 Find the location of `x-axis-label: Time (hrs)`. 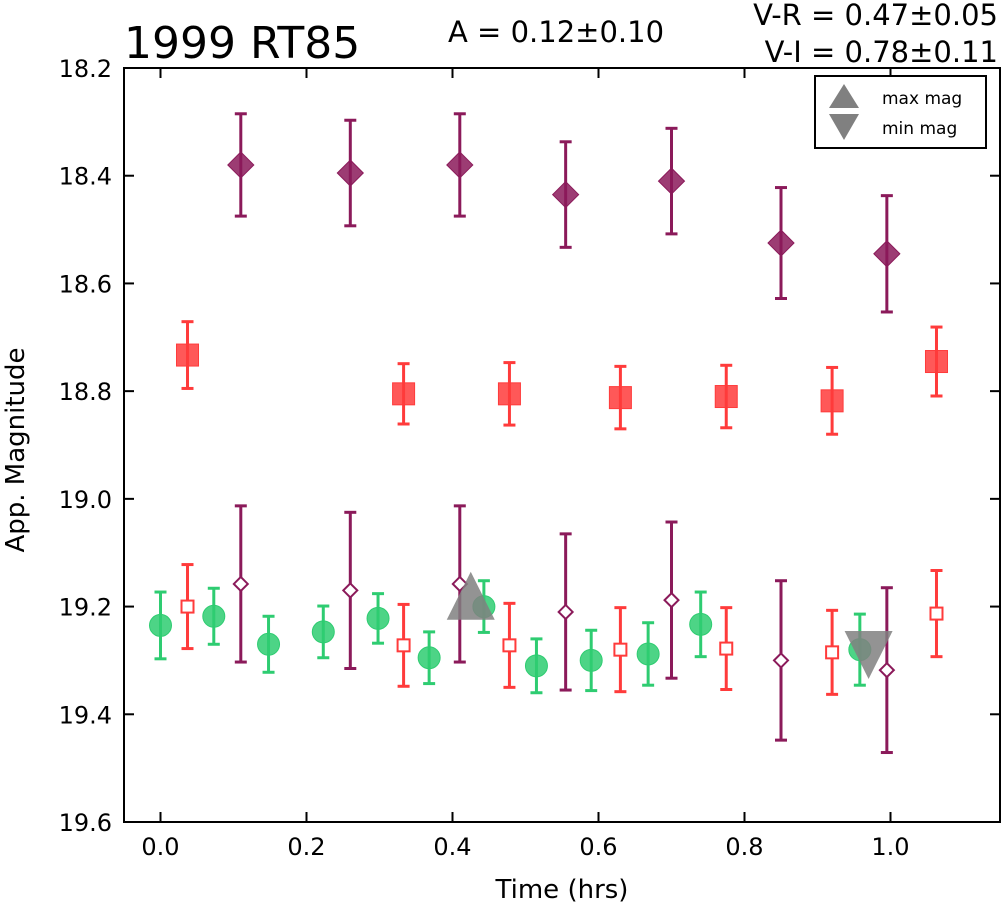

x-axis-label: Time (hrs) is located at coordinates (562, 889).